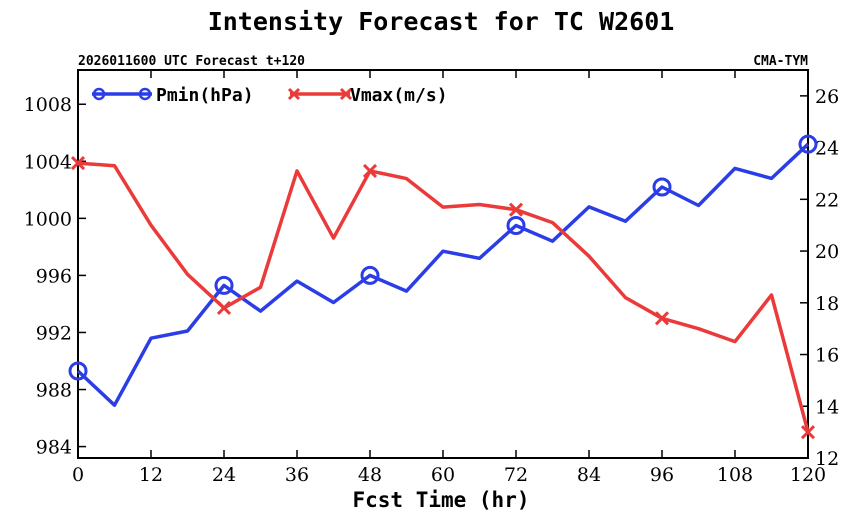  Describe the element at coordinates (294, 94) in the screenshot. I see `legend-vmax-marker-left` at that location.